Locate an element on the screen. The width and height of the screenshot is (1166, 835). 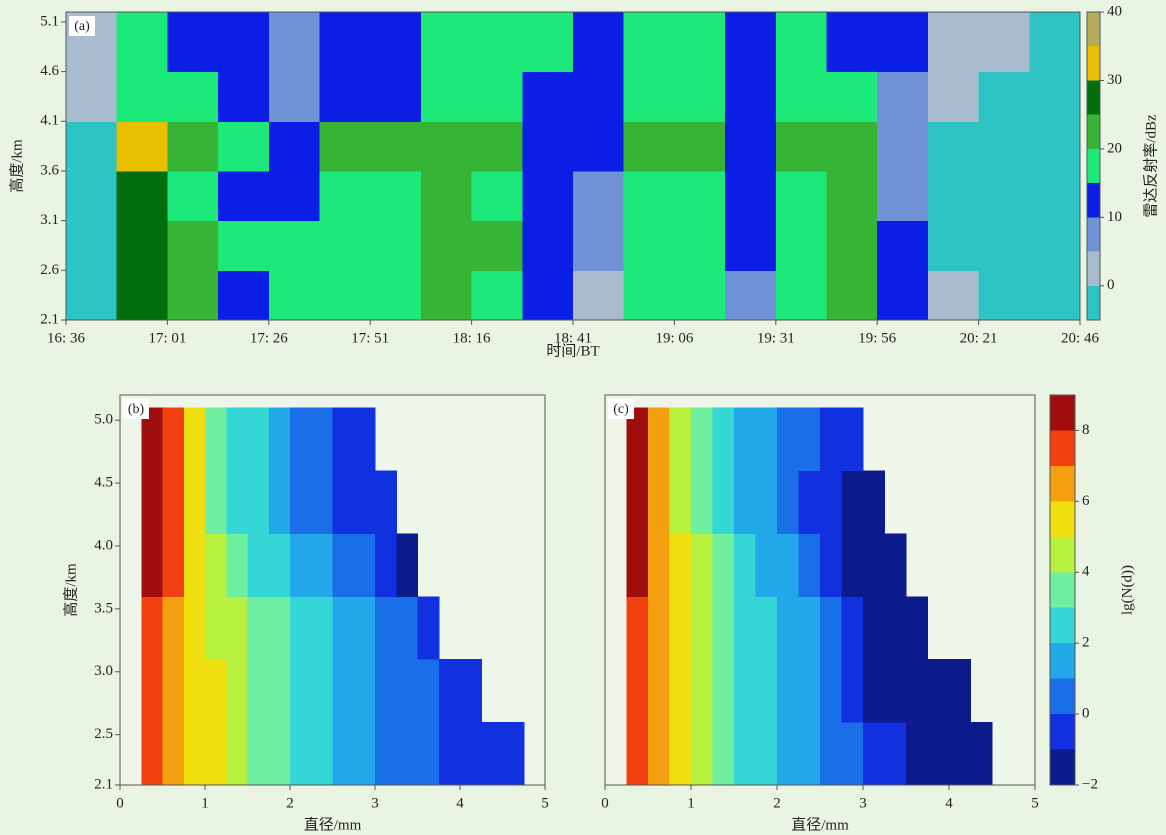
x-axis-label: 直径/mm is located at coordinates (820, 824).